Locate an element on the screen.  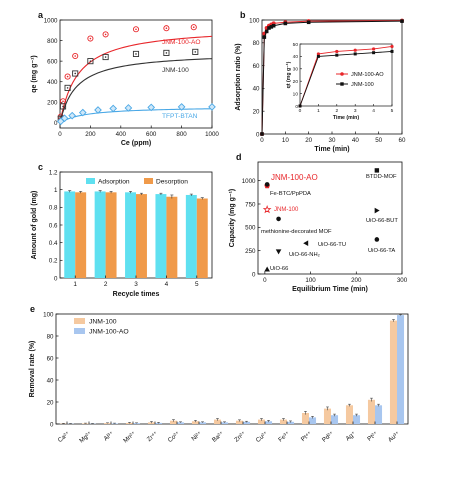
x-tick-label: 2 is located at coordinates (106, 284).